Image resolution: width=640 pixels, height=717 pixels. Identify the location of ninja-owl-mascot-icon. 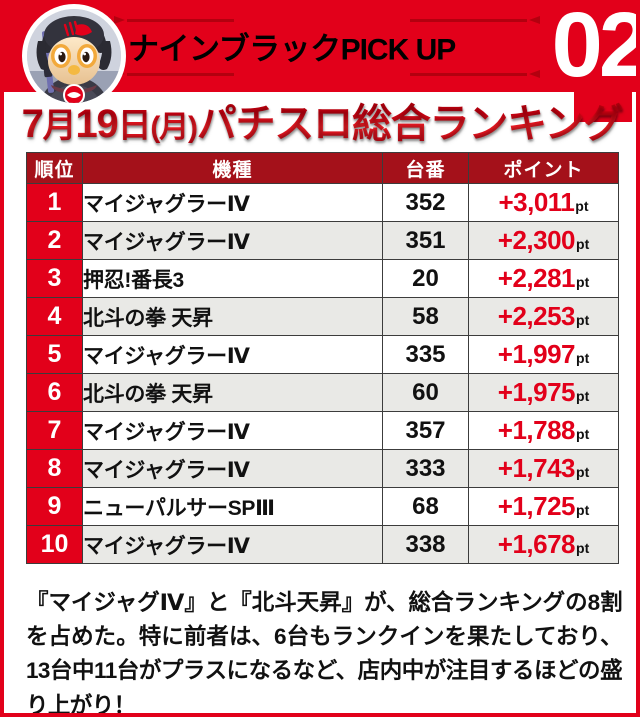
(74, 56).